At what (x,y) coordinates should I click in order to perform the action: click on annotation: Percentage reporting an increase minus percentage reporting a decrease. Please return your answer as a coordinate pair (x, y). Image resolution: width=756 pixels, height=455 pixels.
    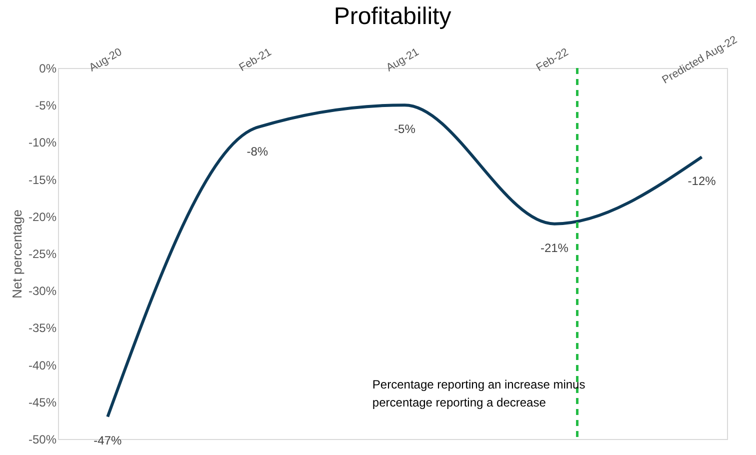
    Looking at the image, I should click on (479, 394).